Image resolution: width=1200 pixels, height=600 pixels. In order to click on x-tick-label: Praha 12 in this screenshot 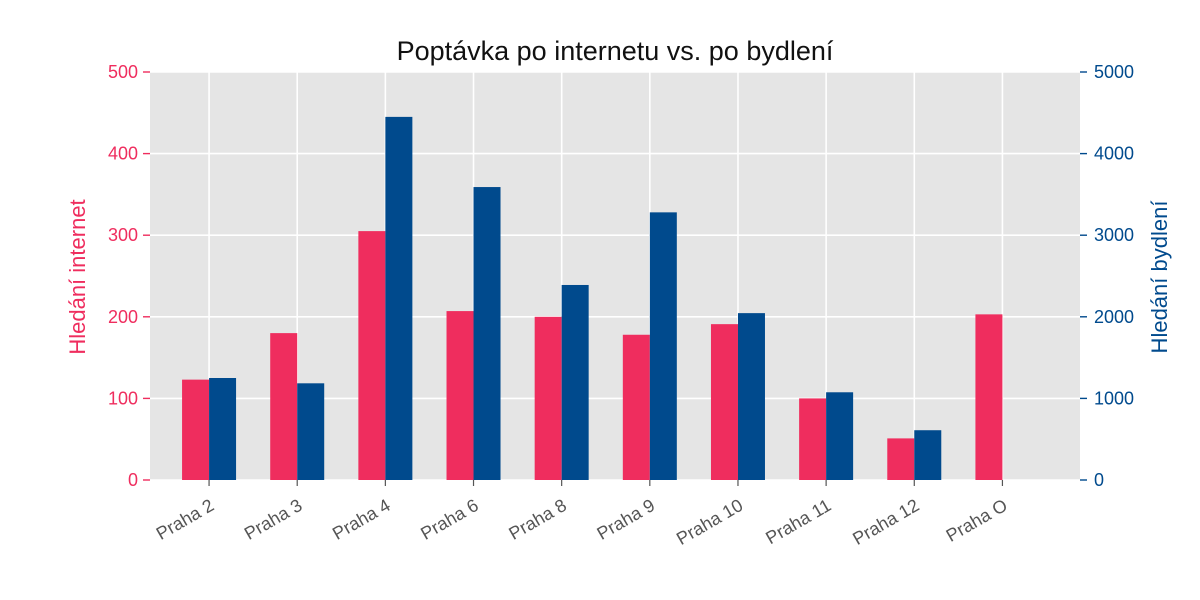, I will do `click(885, 522)`.